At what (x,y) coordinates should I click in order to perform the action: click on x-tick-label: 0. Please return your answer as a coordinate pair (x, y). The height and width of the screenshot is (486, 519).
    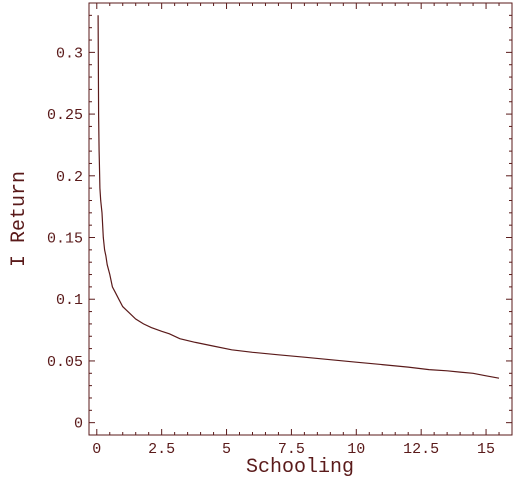
    Looking at the image, I should click on (96, 449).